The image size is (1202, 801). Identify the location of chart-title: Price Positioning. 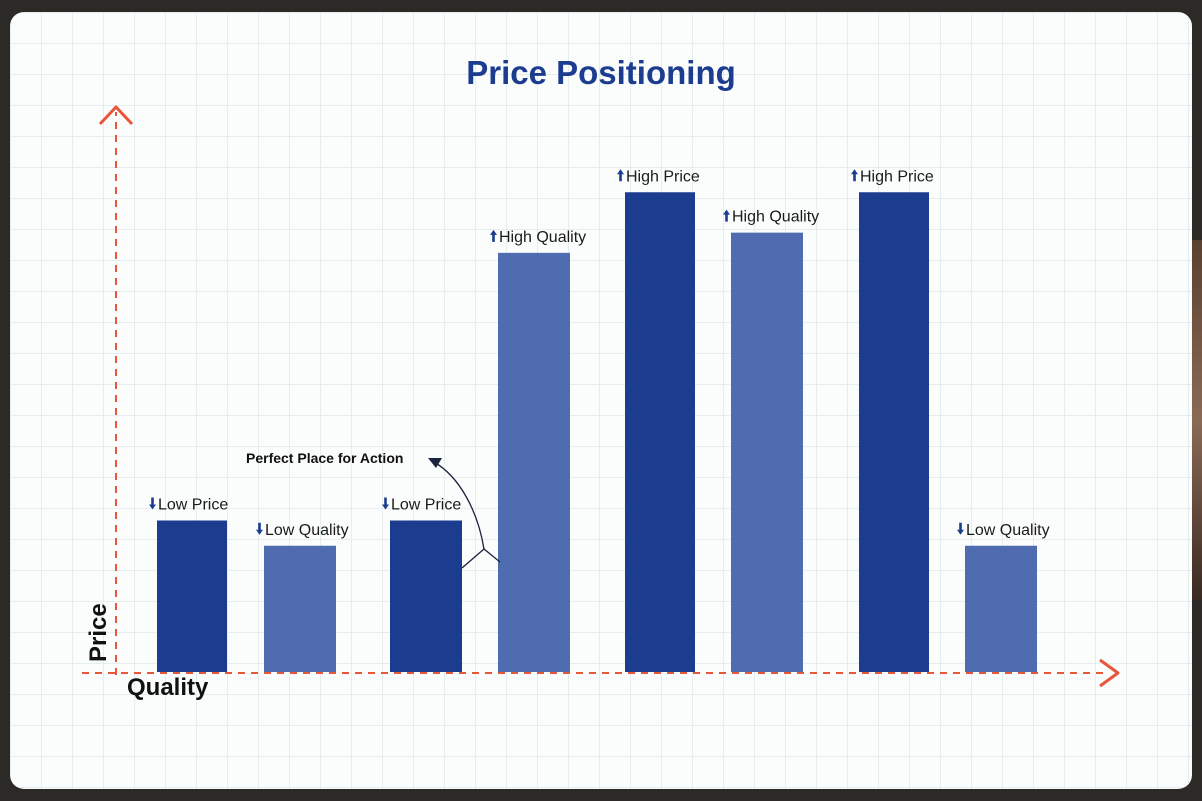
(601, 72).